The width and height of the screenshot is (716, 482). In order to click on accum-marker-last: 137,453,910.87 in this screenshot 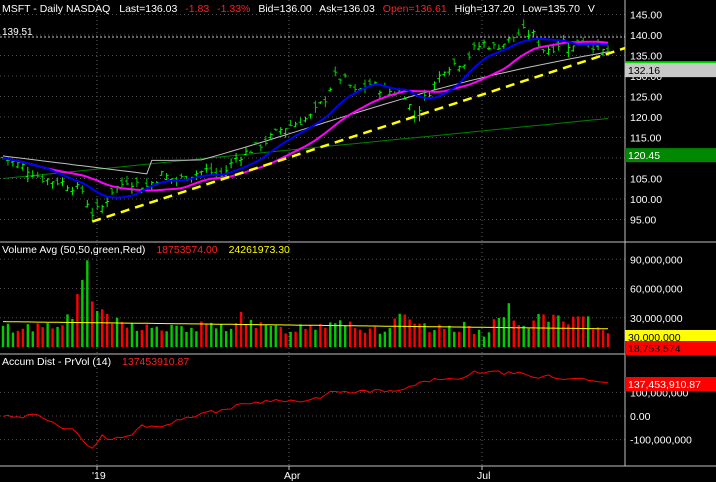, I will do `click(670, 384)`.